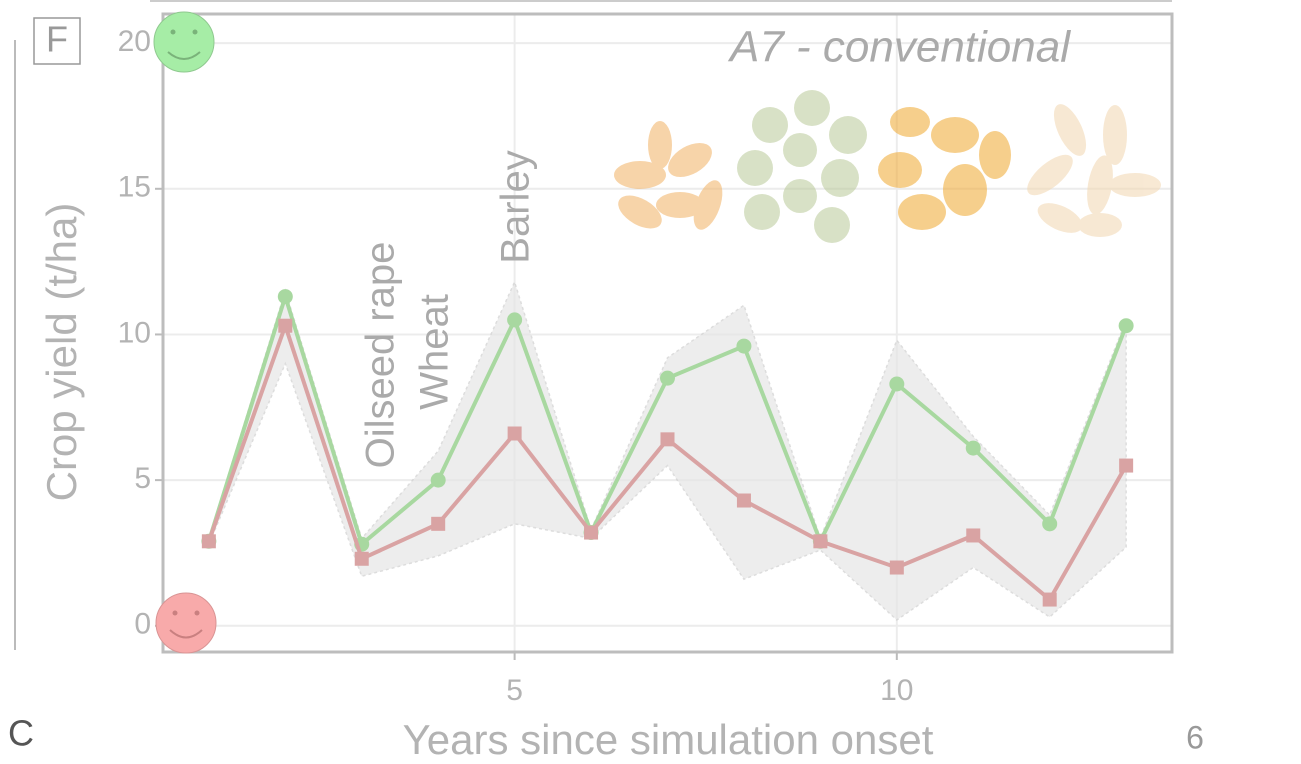  What do you see at coordinates (61, 352) in the screenshot?
I see `y-axis-title: Crop yield (t/ha)` at bounding box center [61, 352].